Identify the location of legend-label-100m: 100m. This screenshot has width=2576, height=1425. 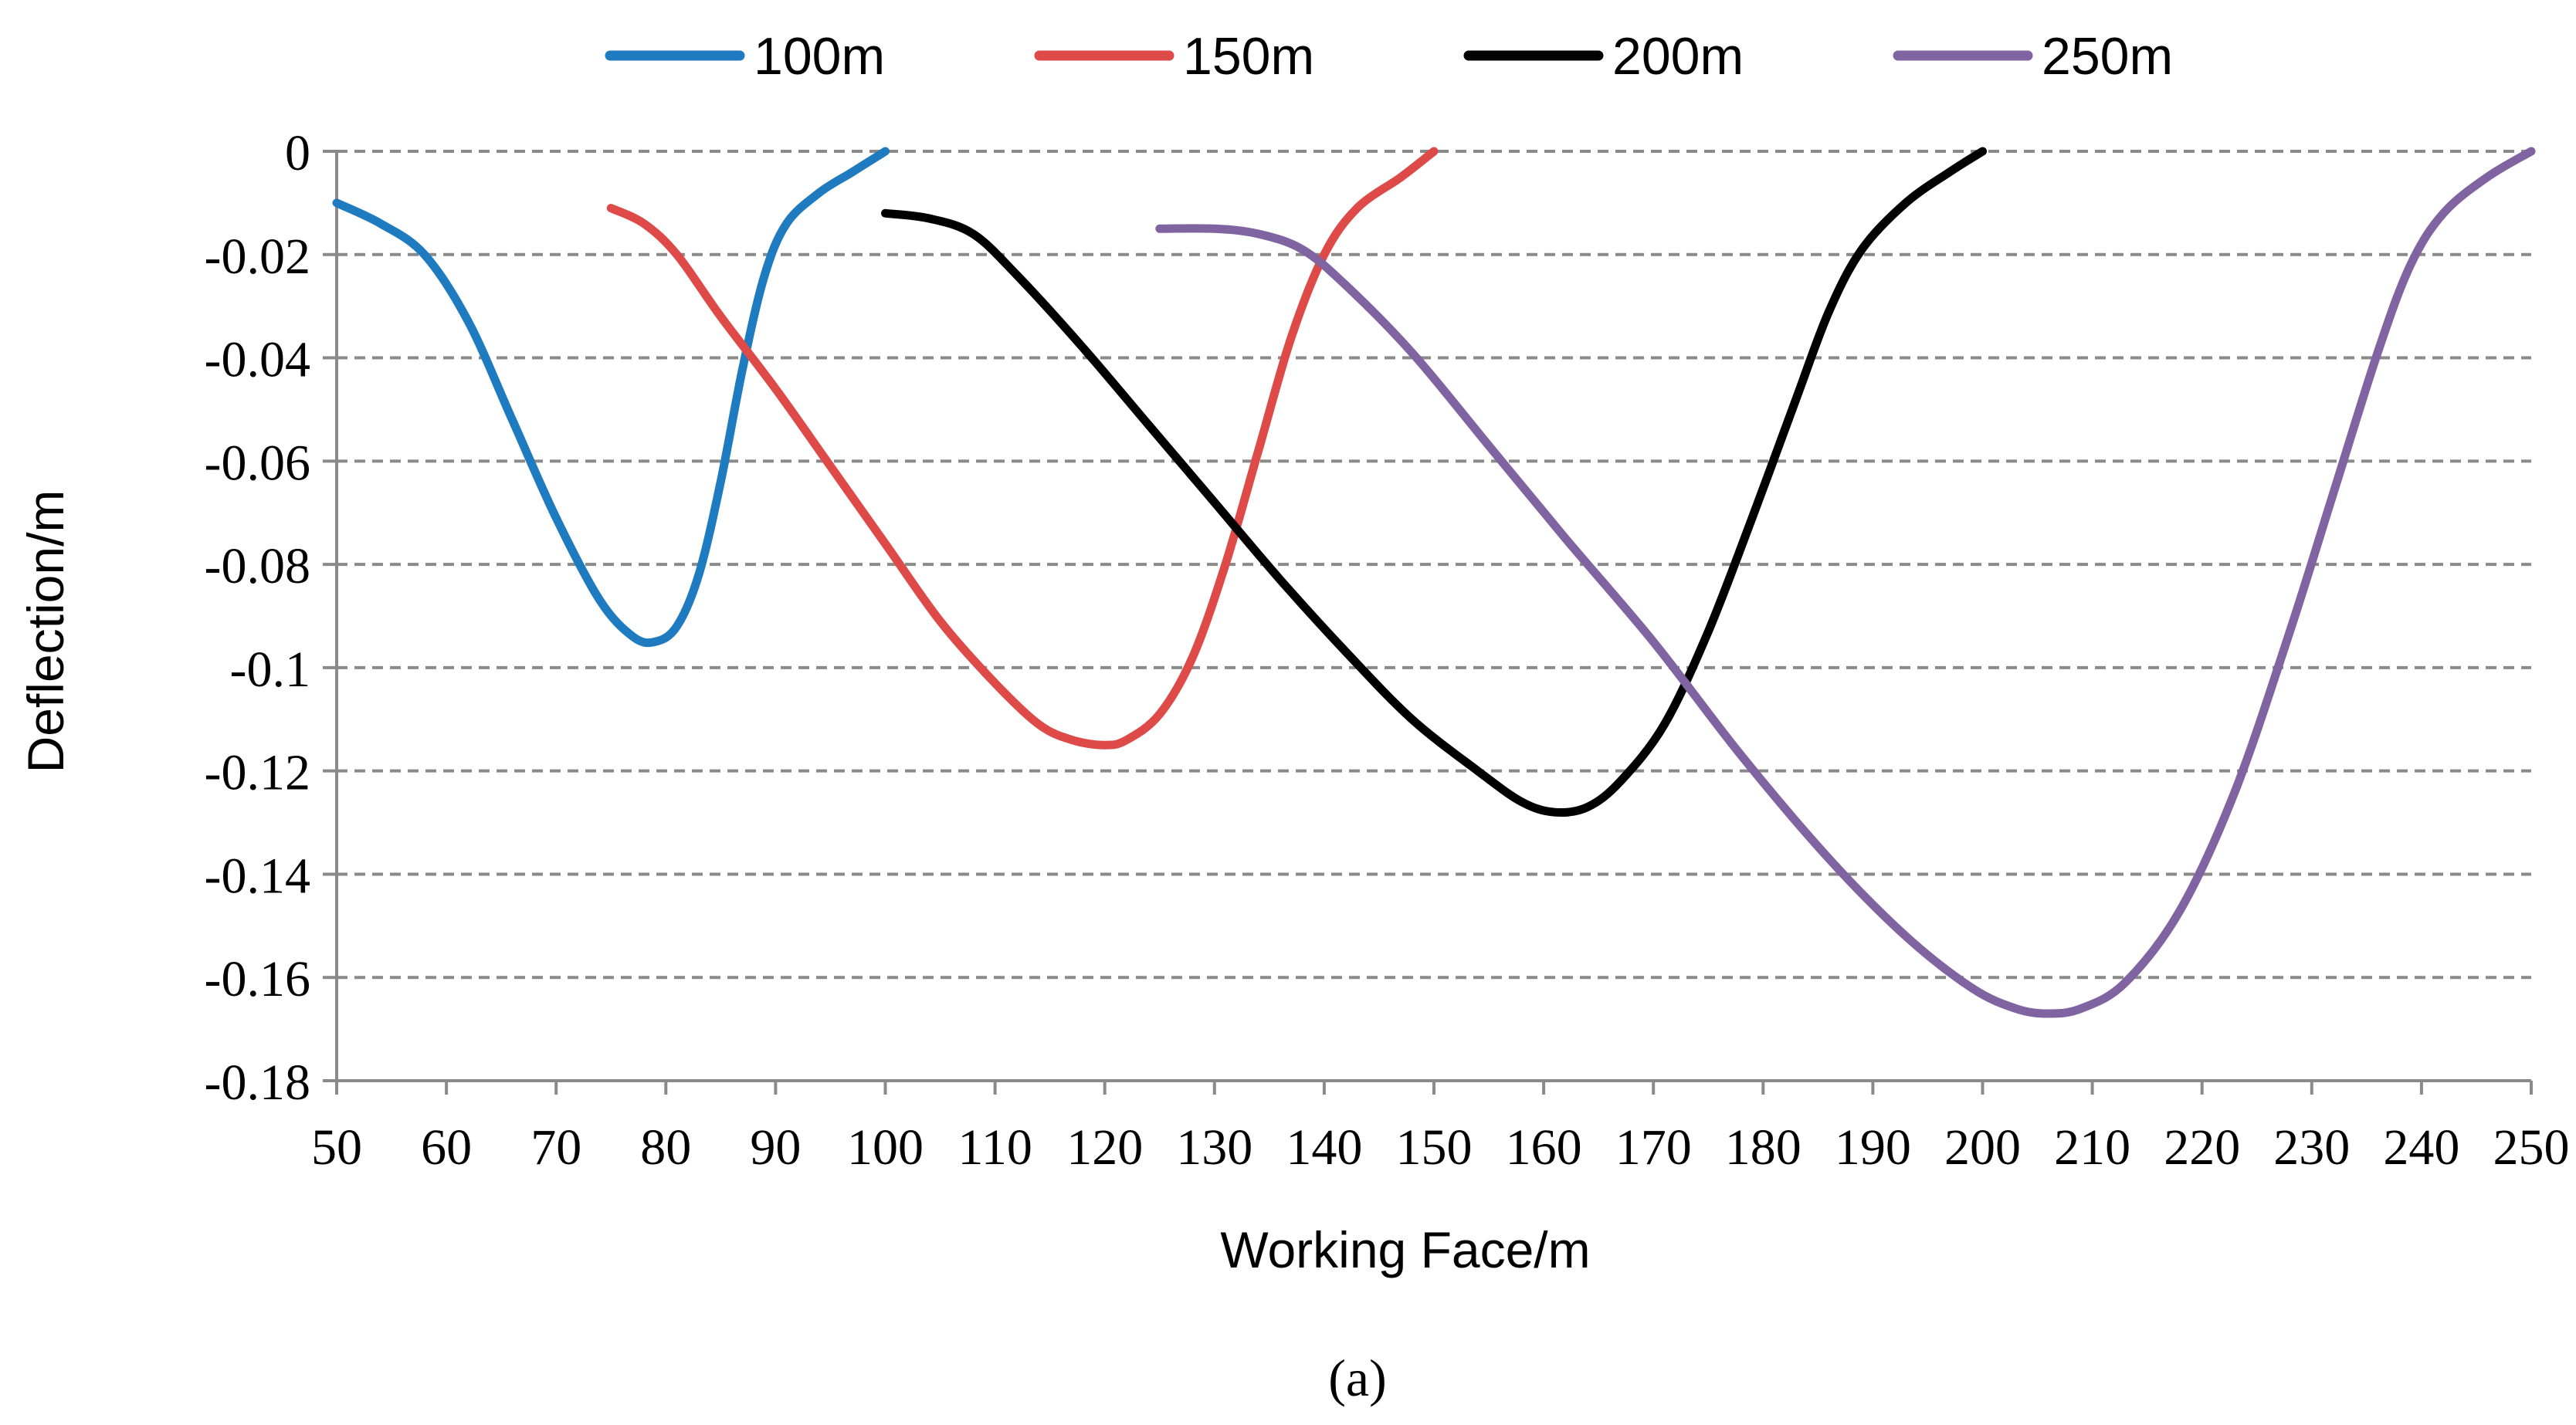
(819, 56).